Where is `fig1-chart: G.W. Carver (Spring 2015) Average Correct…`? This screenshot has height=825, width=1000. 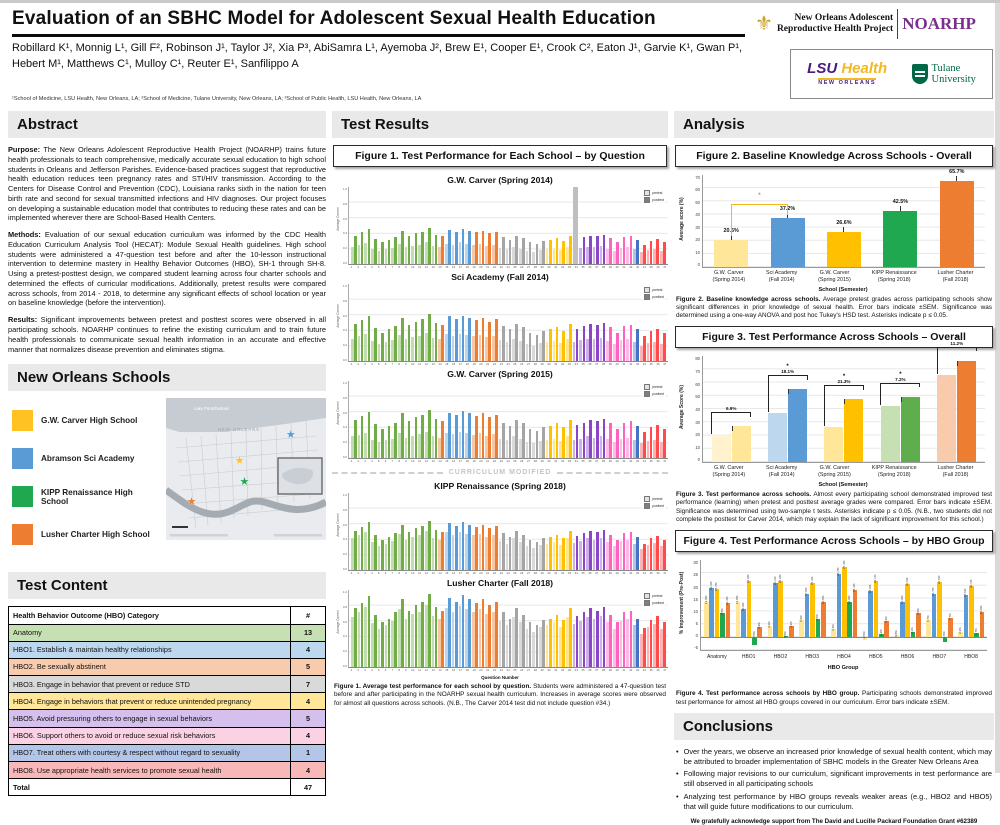
fig1-chart: G.W. Carver (Spring 2015) Average Correct… is located at coordinates (500, 416).